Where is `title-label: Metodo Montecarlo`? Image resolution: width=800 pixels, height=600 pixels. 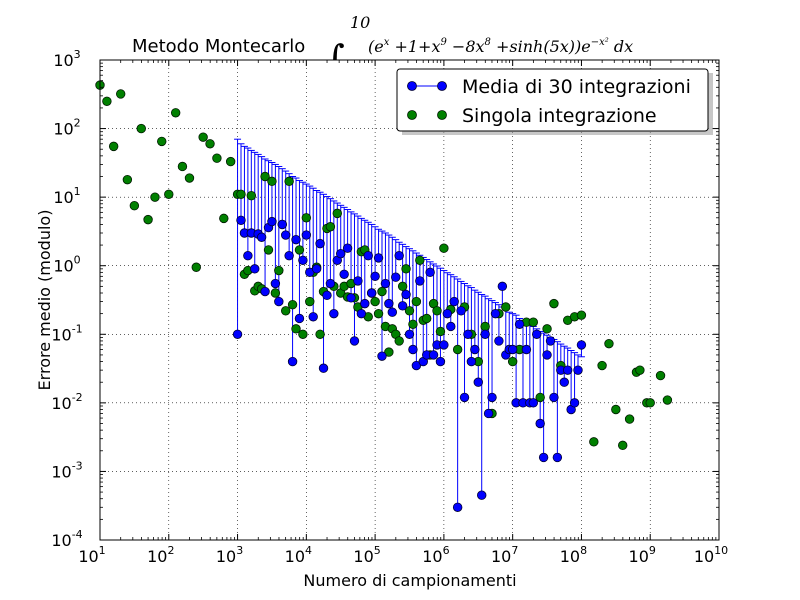
title-label: Metodo Montecarlo is located at coordinates (218, 46).